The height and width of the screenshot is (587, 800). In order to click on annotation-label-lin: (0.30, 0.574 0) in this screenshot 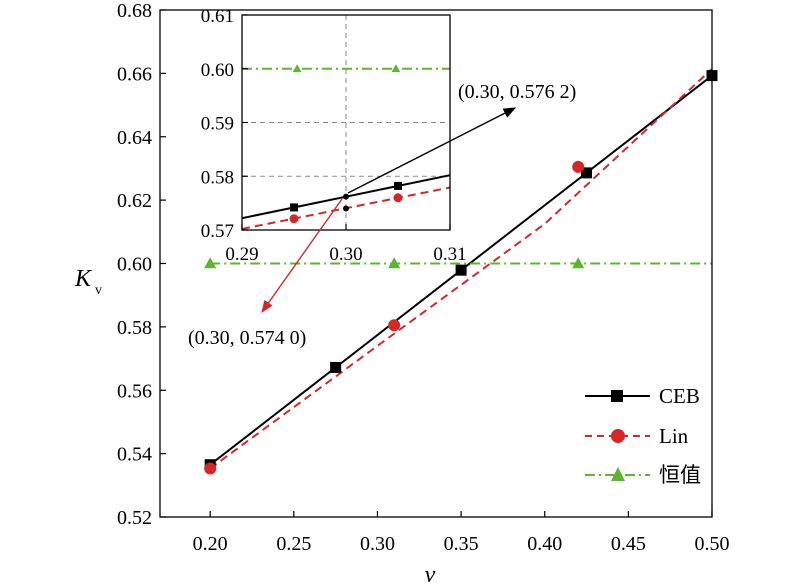, I will do `click(247, 338)`.